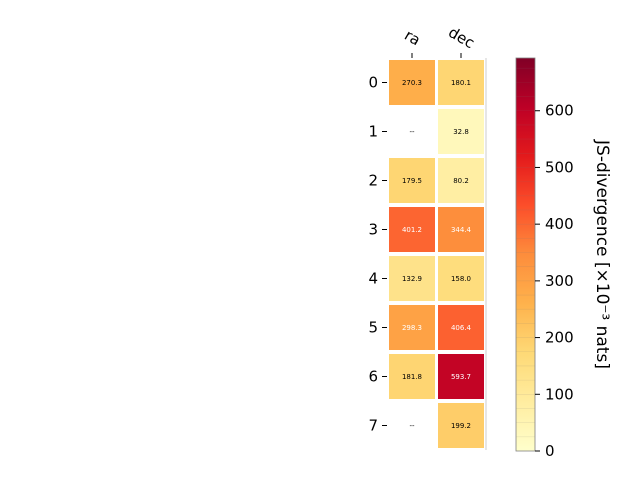 Image resolution: width=640 pixels, height=480 pixels. I want to click on cell-value-label: 132.9, so click(412, 279).